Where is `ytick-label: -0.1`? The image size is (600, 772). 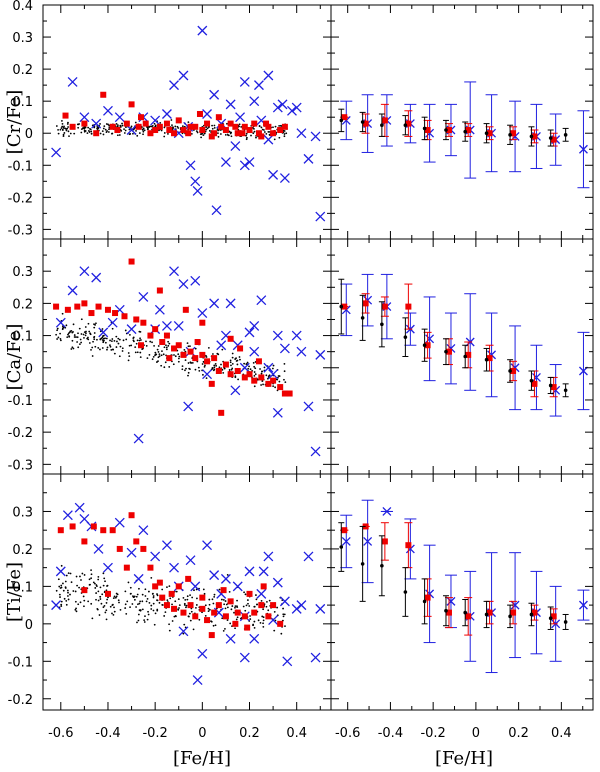 ytick-label: -0.1 is located at coordinates (20, 401).